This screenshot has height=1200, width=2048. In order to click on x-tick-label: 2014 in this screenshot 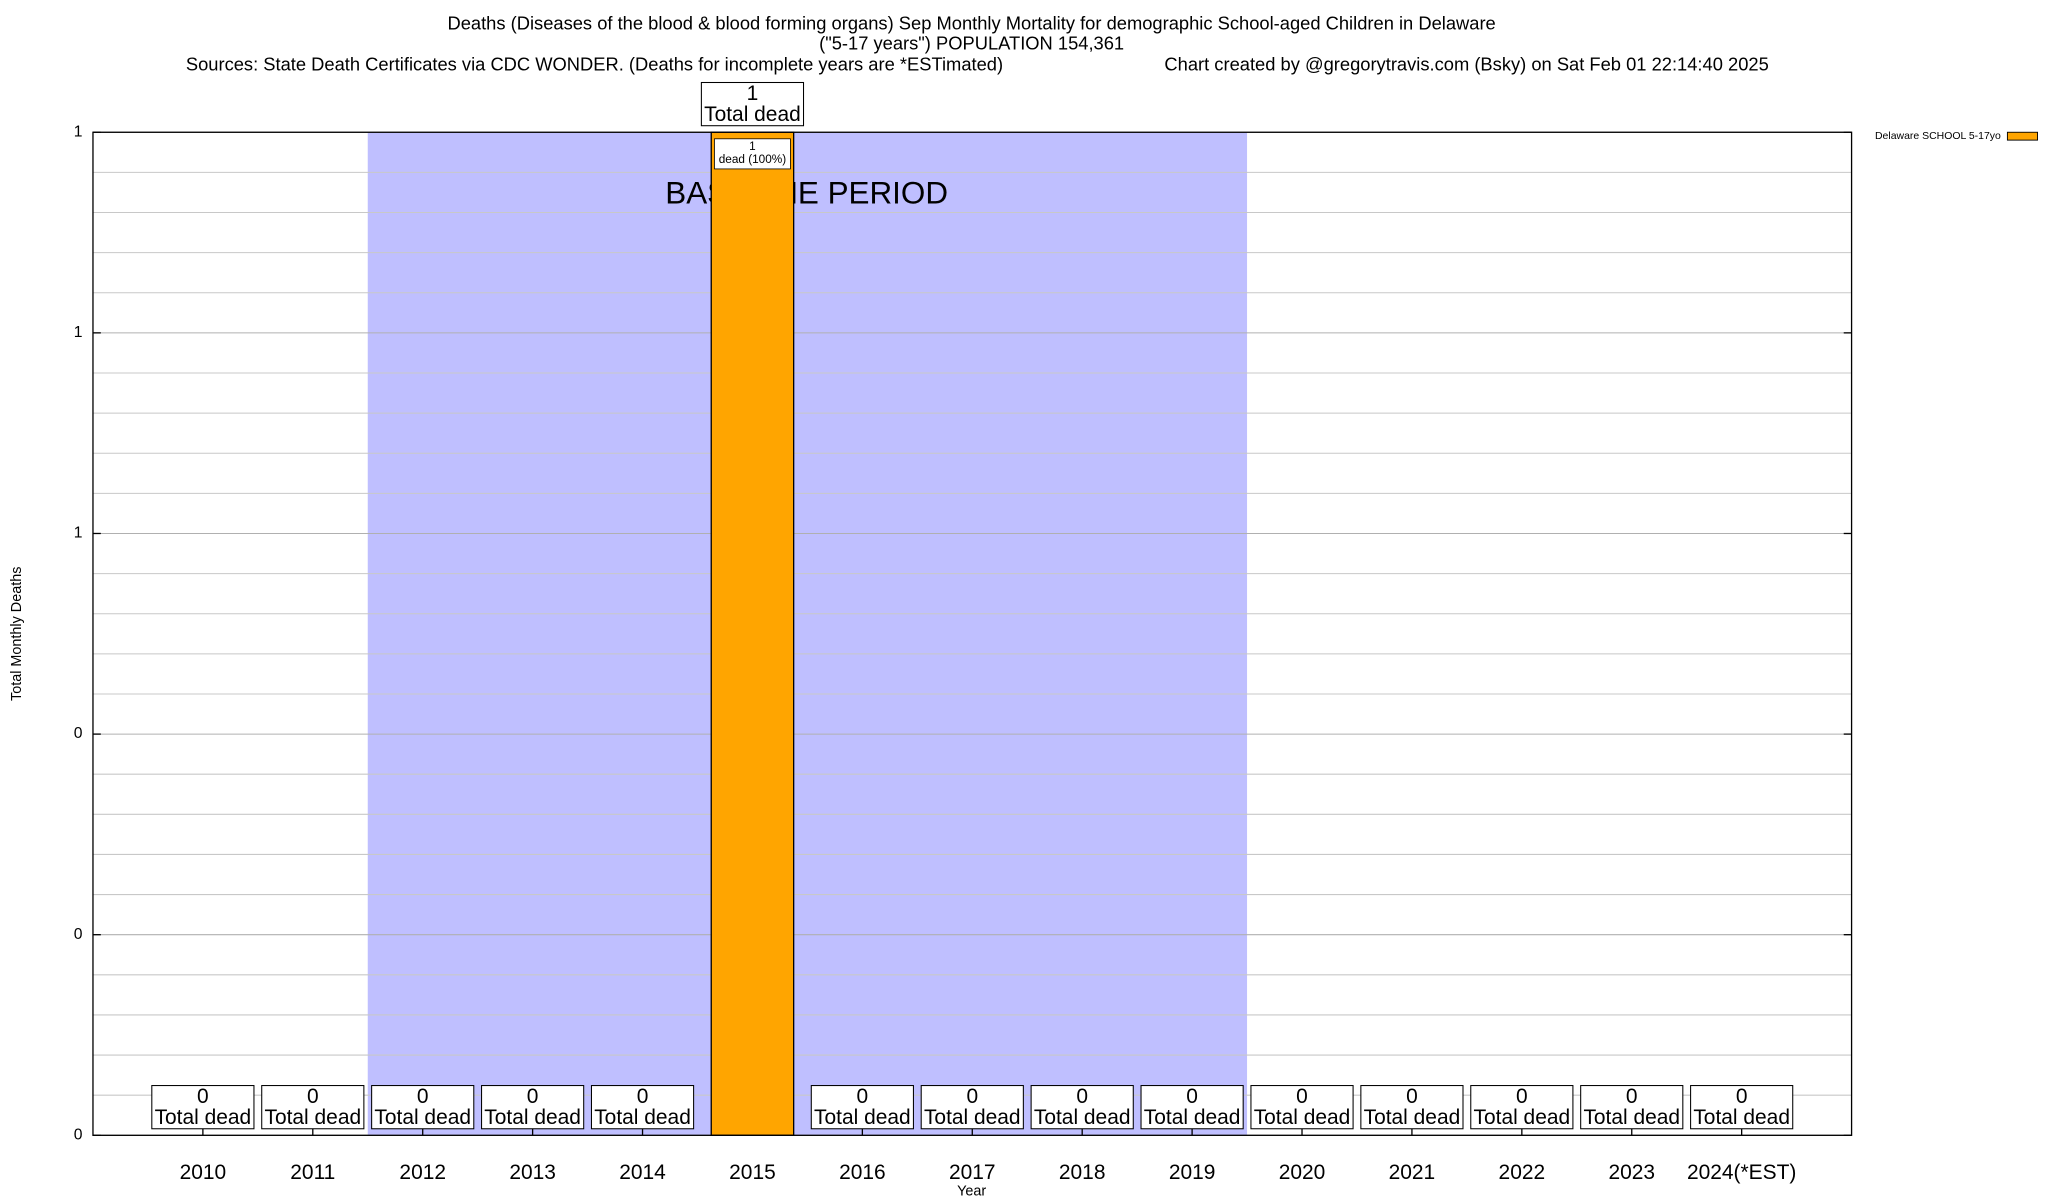, I will do `click(642, 1172)`.